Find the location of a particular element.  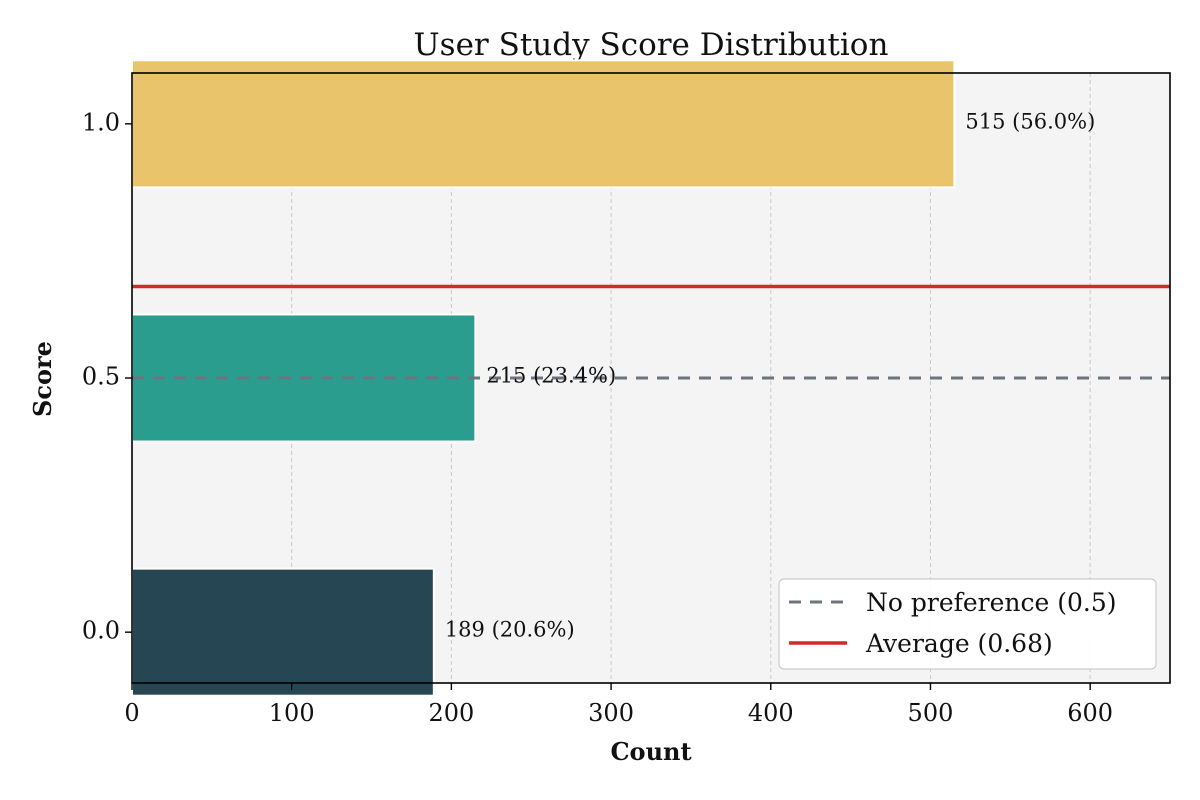

y-axis-ticks: 0.0 0.5 1.0 is located at coordinates (107, 376).